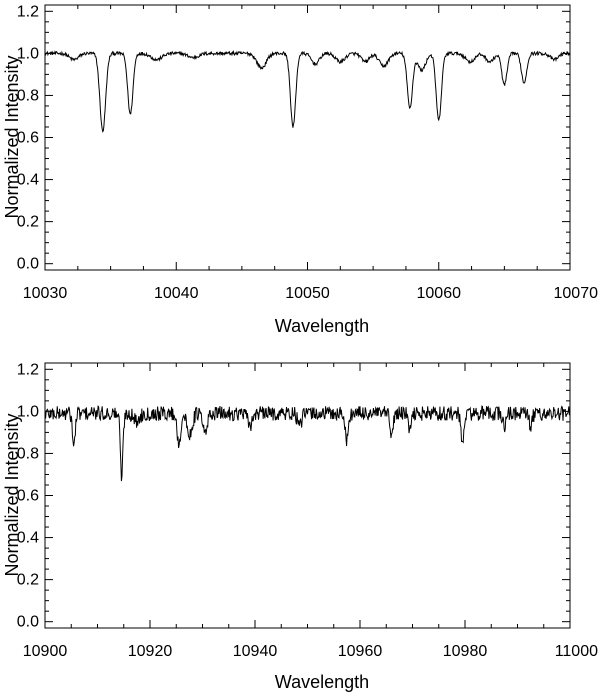  What do you see at coordinates (45, 651) in the screenshot?
I see `x-tick-label: 10900` at bounding box center [45, 651].